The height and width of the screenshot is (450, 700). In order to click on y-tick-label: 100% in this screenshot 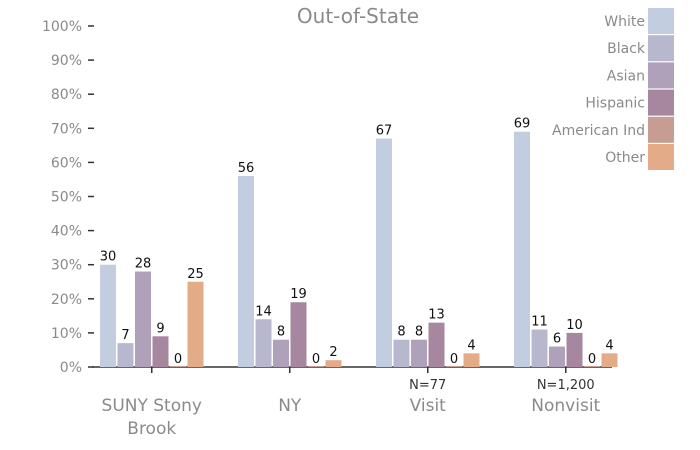, I will do `click(62, 27)`.